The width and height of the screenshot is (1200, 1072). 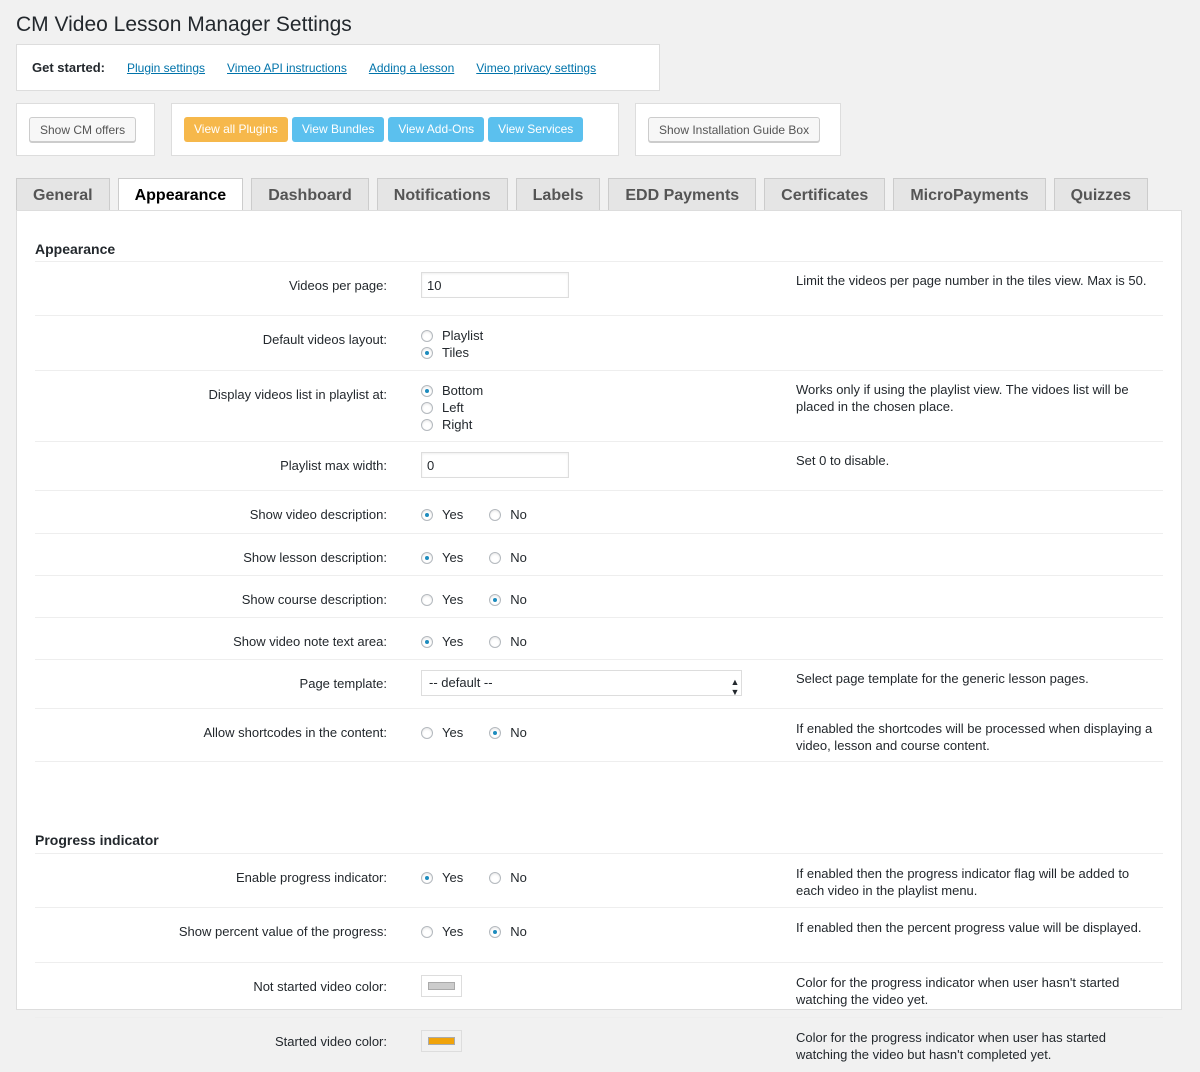 I want to click on plugin-settings-link: Plugin settings, so click(x=166, y=67).